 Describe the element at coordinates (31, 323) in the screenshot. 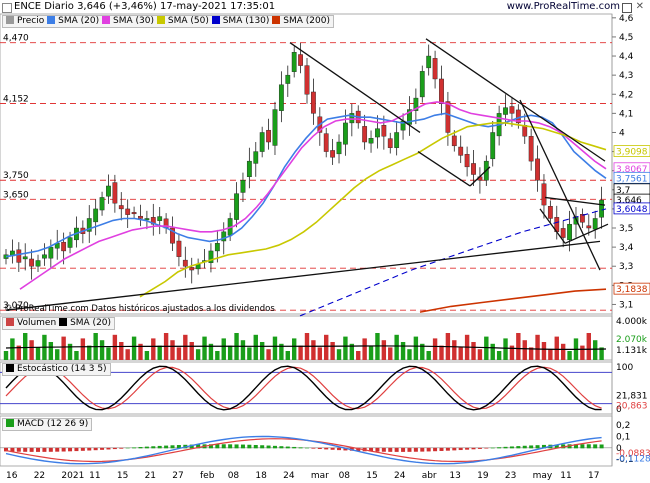

I see `legend-item-volumen: Volumen` at that location.